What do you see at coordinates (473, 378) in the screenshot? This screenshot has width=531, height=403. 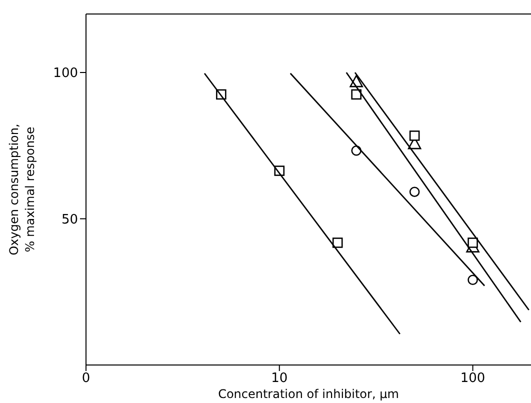 I see `x-tick-label: 100` at bounding box center [473, 378].